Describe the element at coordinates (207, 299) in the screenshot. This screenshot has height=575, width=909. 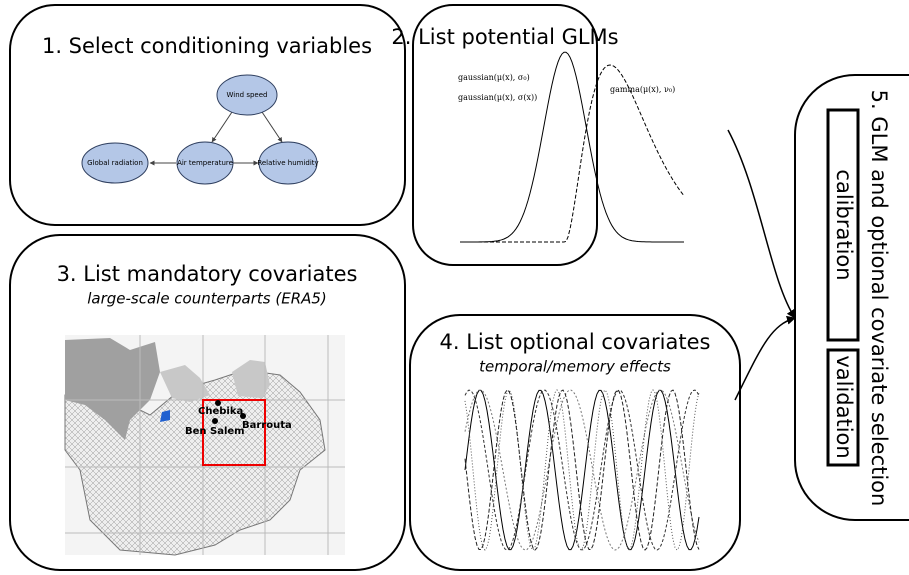
I see `panel-subtitle: large-scale counterparts (ERA5)` at that location.